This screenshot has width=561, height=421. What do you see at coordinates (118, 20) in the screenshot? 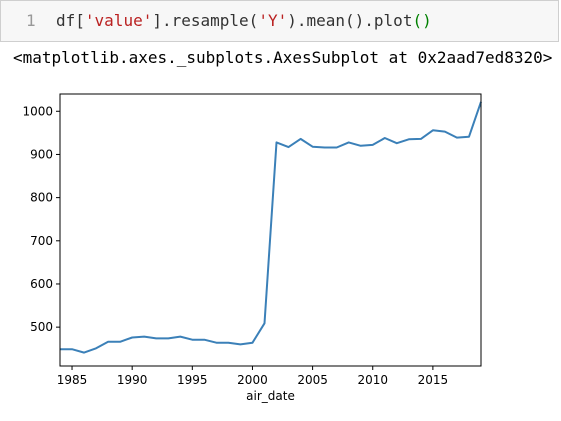
I see `code-string-token: 'value'` at bounding box center [118, 20].